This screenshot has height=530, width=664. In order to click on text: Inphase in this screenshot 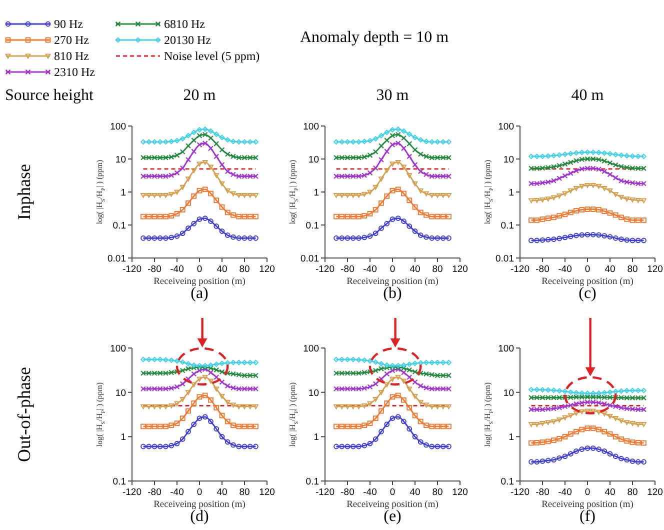, I will do `click(24, 192)`.